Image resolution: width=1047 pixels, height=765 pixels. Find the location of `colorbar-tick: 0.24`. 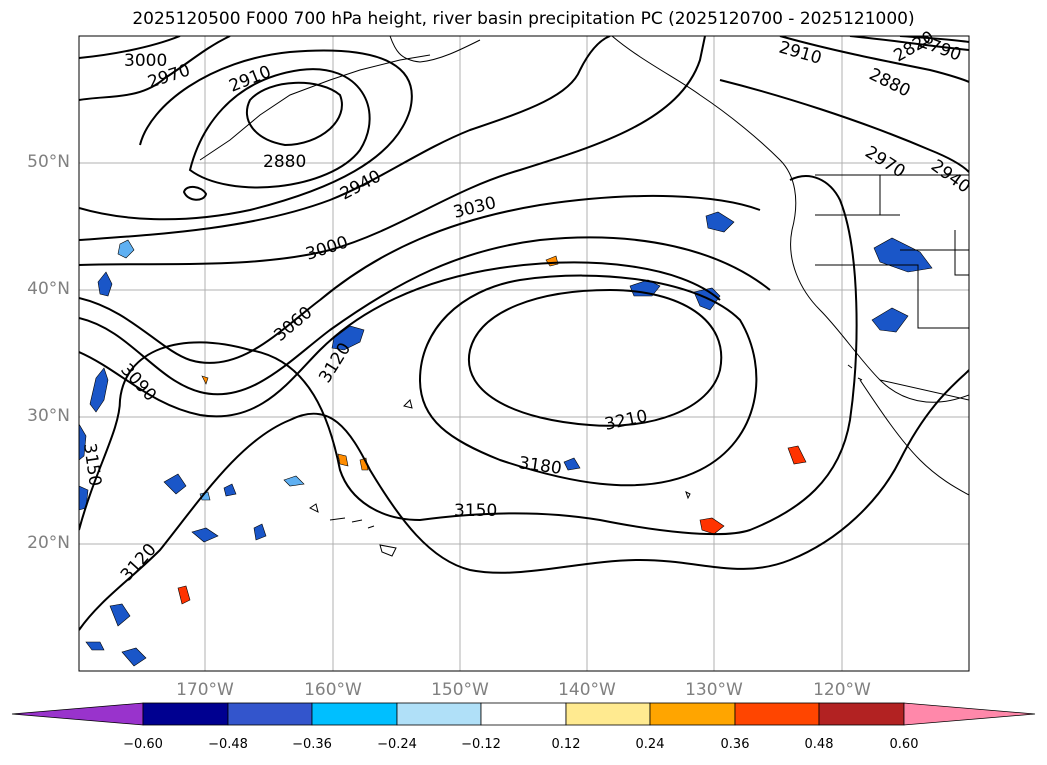

colorbar-tick: 0.24 is located at coordinates (650, 744).